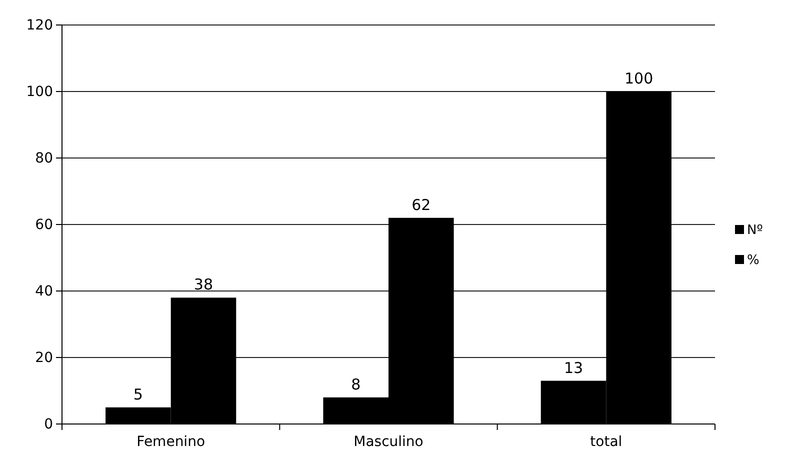  What do you see at coordinates (639, 79) in the screenshot?
I see `data-label: 100` at bounding box center [639, 79].